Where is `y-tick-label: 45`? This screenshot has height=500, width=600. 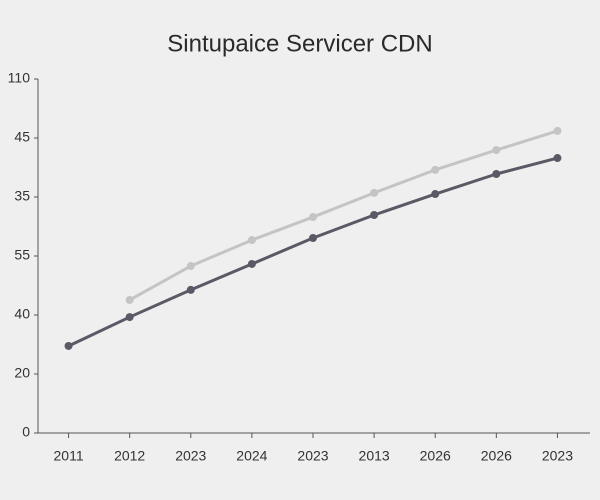 y-tick-label: 45 is located at coordinates (22, 137).